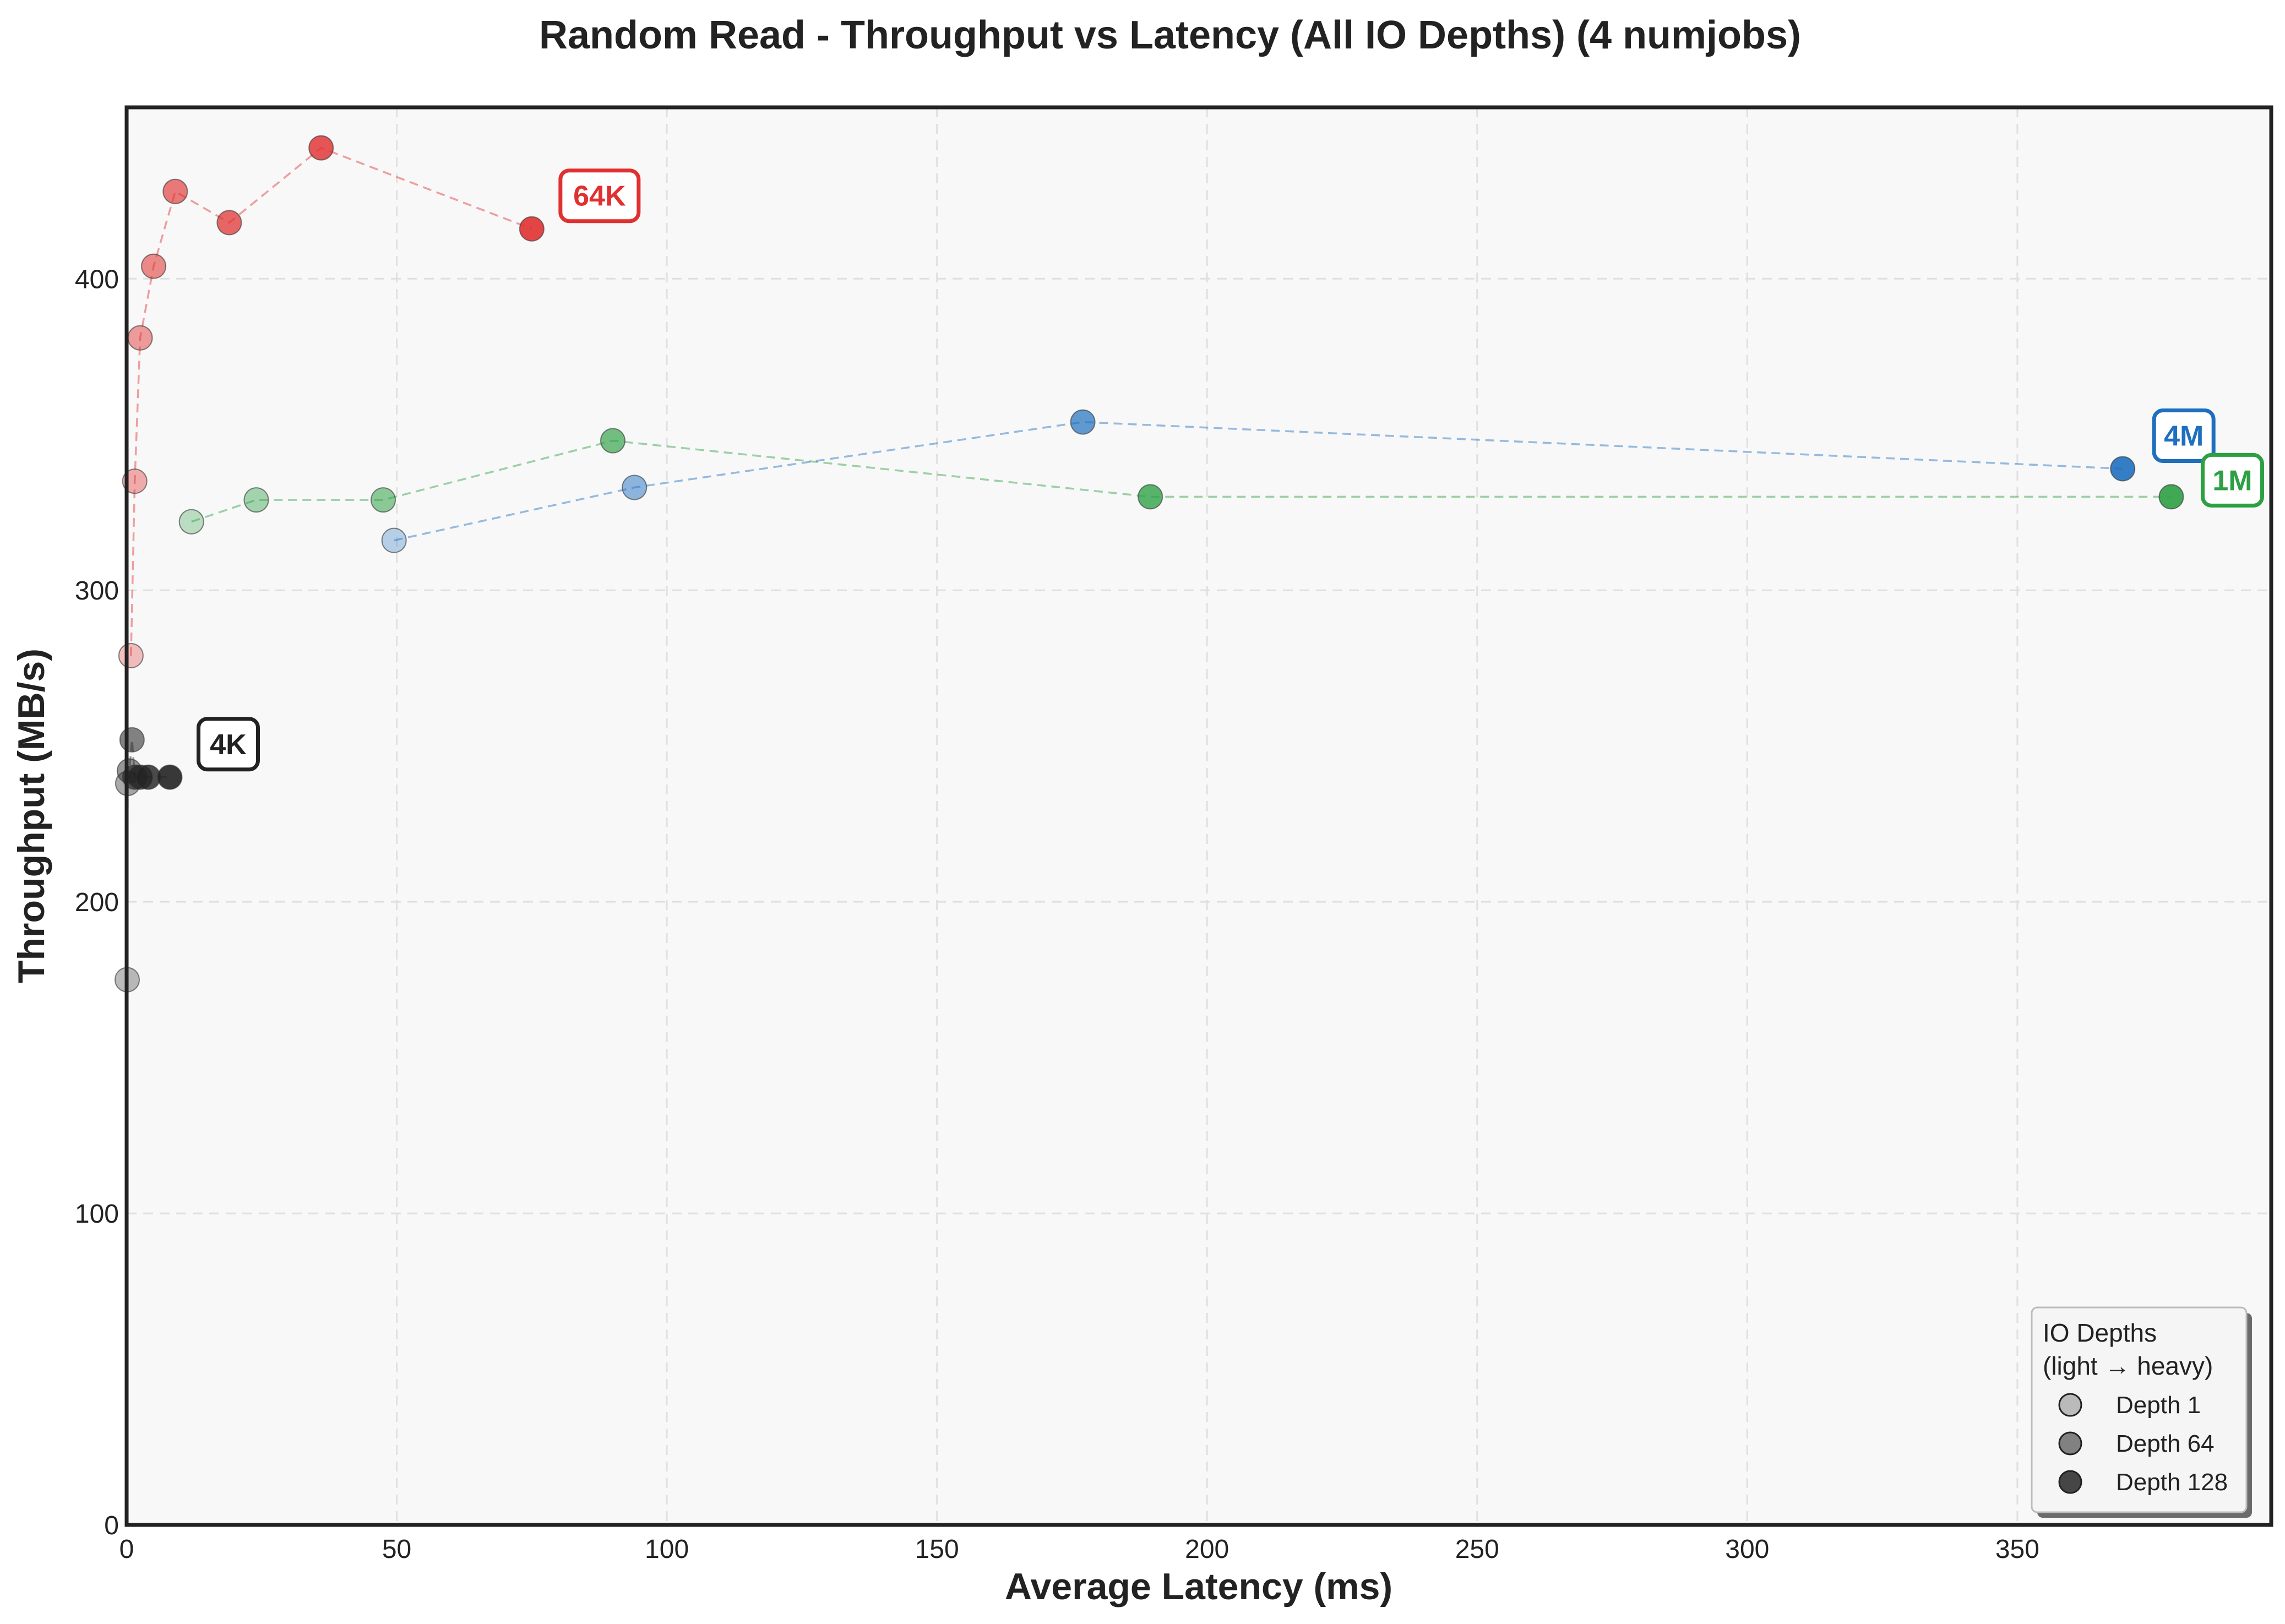  What do you see at coordinates (331, 401) in the screenshot?
I see `series-line-64K` at bounding box center [331, 401].